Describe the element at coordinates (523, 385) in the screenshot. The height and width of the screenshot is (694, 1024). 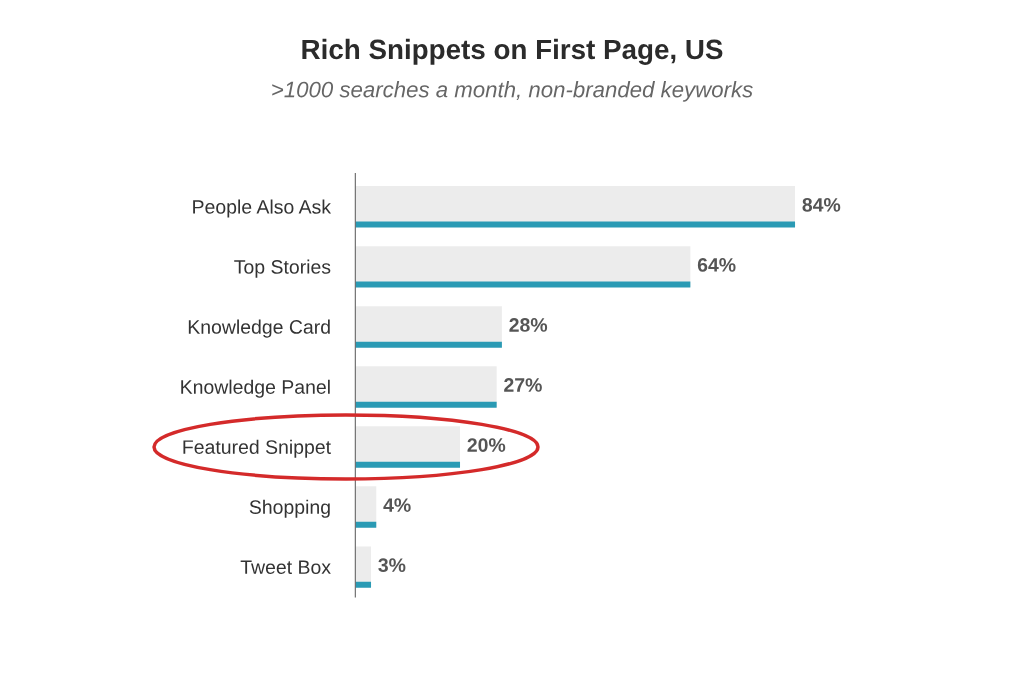
I see `data-label: 27%` at that location.